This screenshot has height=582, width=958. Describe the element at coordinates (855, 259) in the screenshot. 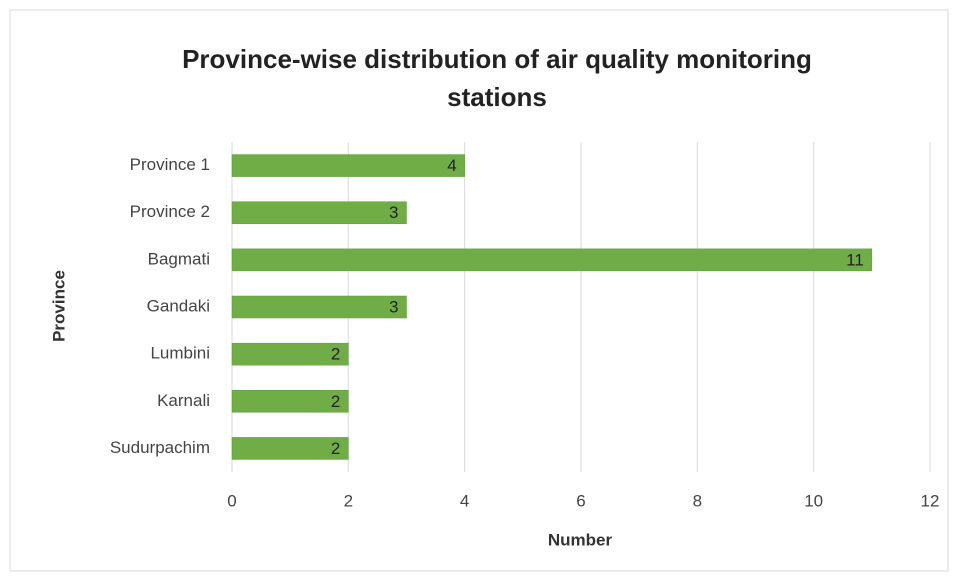

I see `data-label: 11` at that location.